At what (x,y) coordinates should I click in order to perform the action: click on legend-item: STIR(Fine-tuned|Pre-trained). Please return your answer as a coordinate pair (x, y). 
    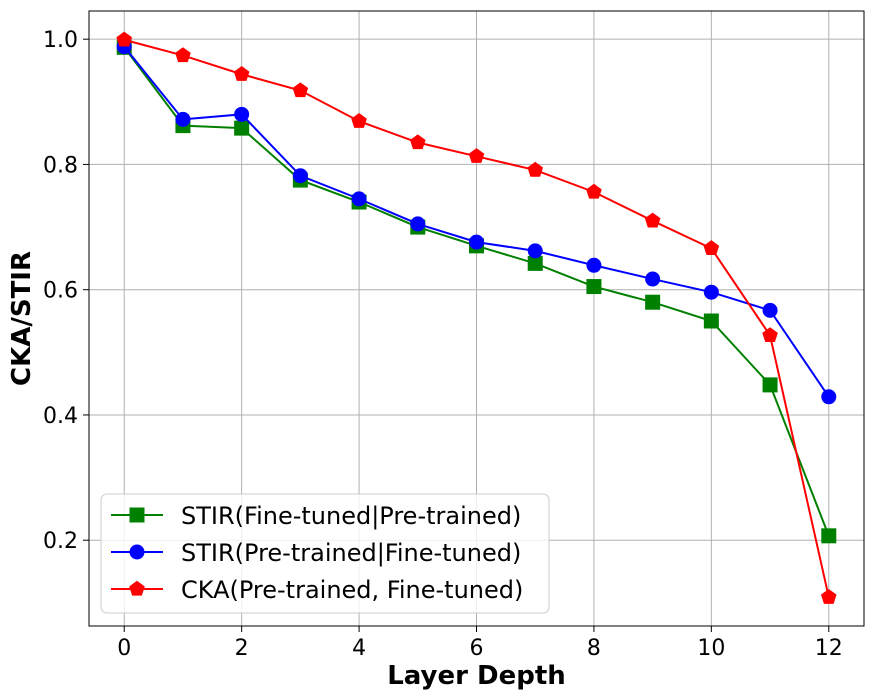
    Looking at the image, I should click on (316, 516).